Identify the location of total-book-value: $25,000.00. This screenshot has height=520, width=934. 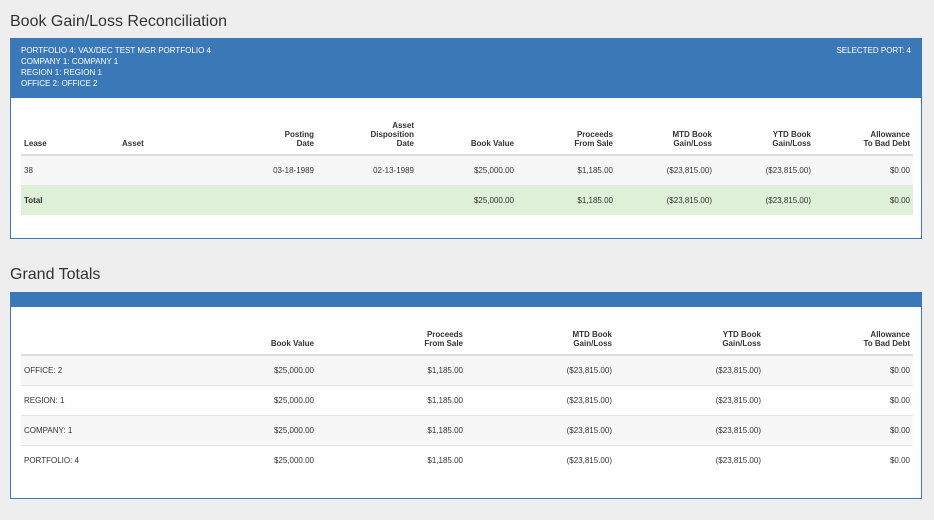
(467, 199).